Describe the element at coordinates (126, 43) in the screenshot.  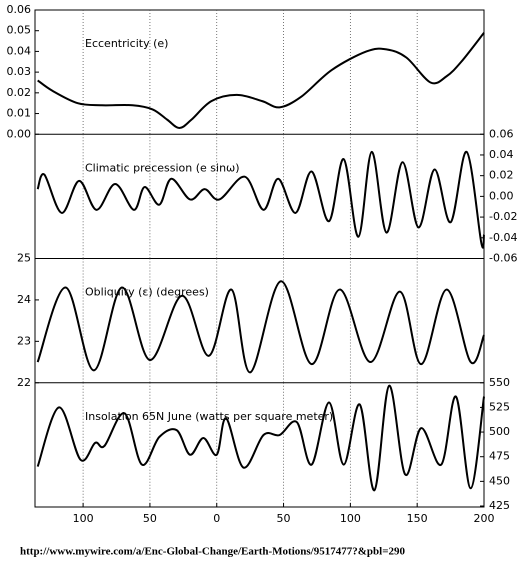
I see `panel-title: Eccentricity (e)` at that location.